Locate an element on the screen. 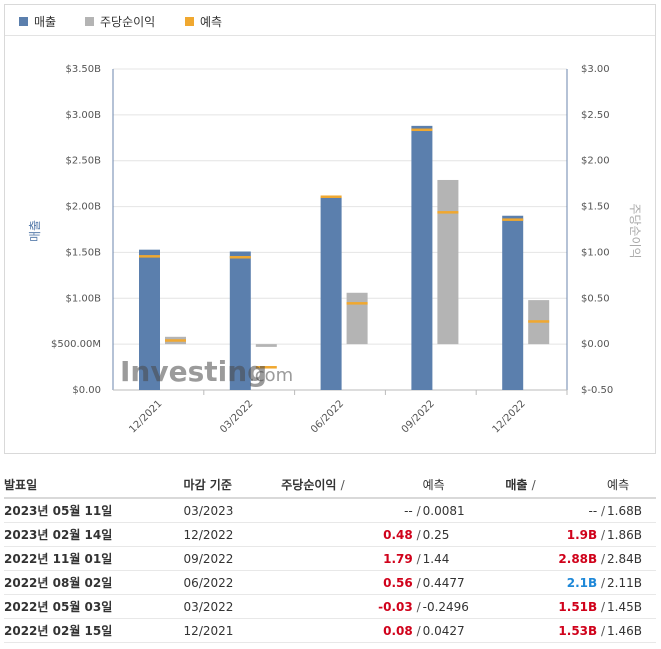 This screenshot has height=649, width=661. legend-swatch-revenue is located at coordinates (23, 21).